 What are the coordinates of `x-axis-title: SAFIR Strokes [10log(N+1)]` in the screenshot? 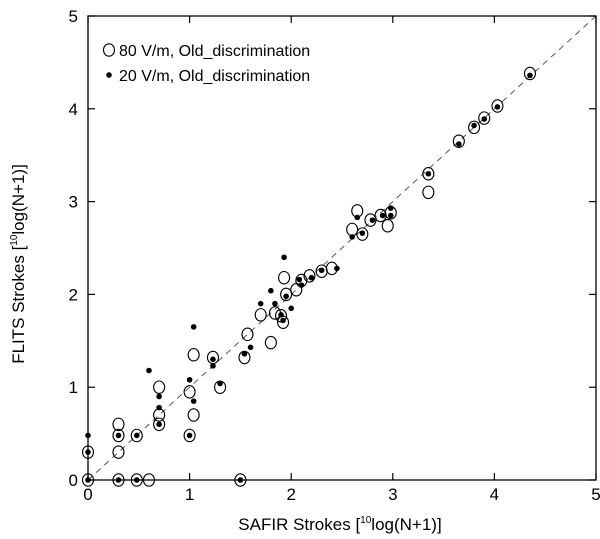 It's located at (339, 524).